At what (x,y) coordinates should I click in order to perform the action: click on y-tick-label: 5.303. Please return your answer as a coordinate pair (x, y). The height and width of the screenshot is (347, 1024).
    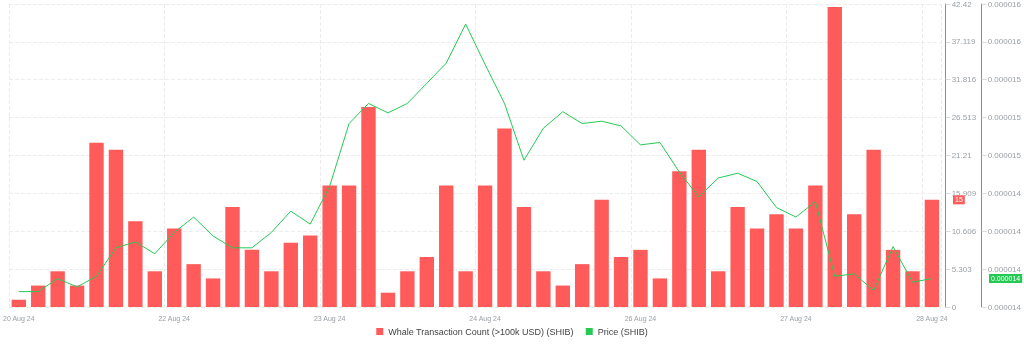
    Looking at the image, I should click on (962, 269).